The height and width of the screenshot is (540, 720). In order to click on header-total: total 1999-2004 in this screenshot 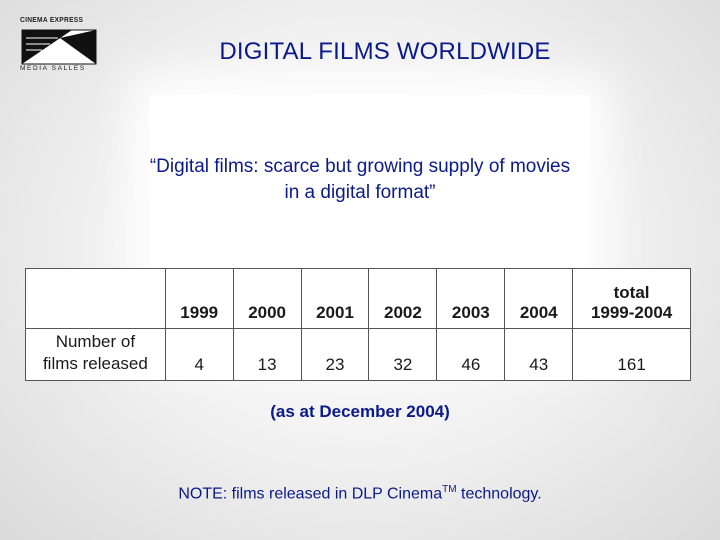, I will do `click(631, 298)`.